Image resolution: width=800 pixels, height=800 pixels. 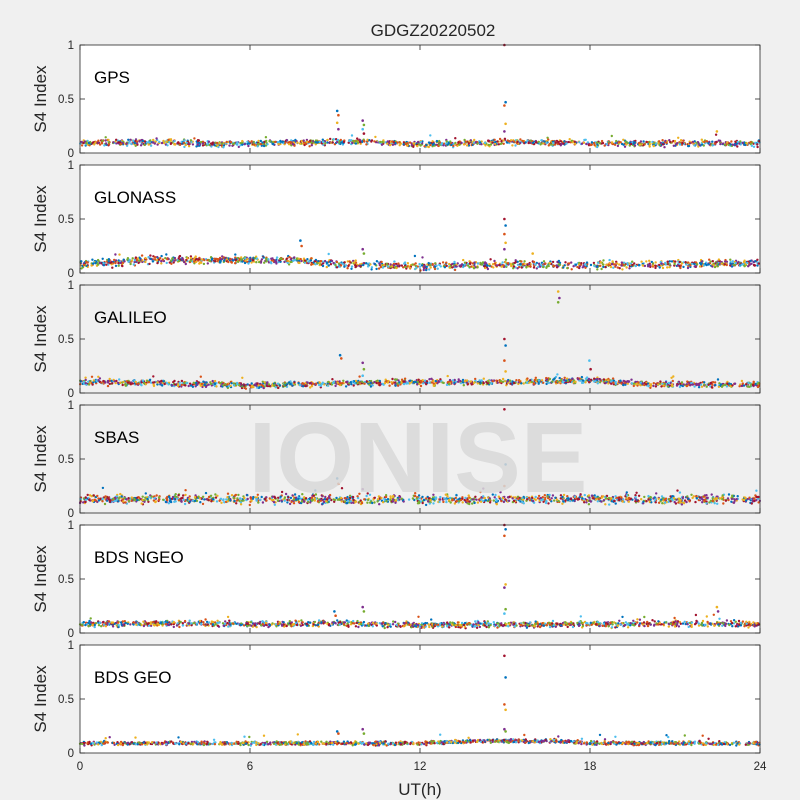 I want to click on plot-area, so click(x=420, y=339).